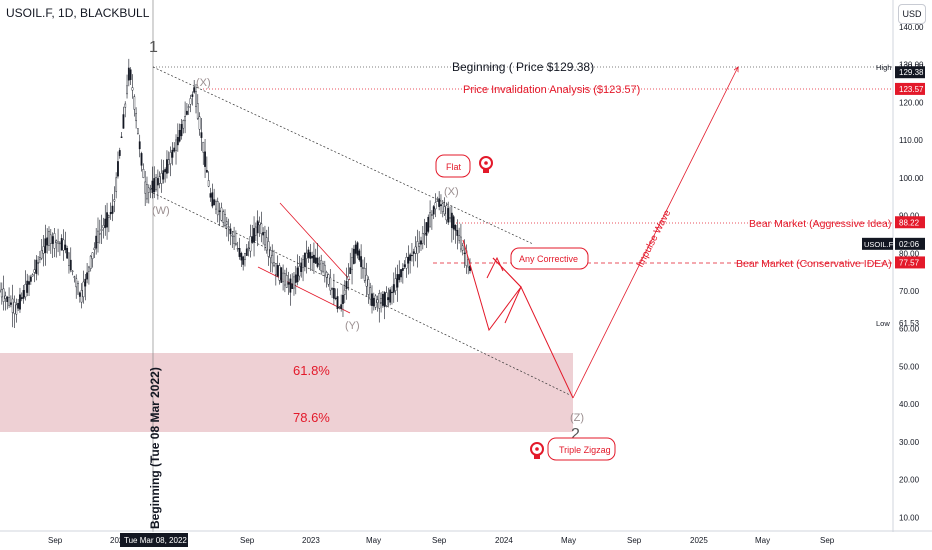 Image resolution: width=932 pixels, height=550 pixels. What do you see at coordinates (910, 72) in the screenshot?
I see `price-tag: 129.38` at bounding box center [910, 72].